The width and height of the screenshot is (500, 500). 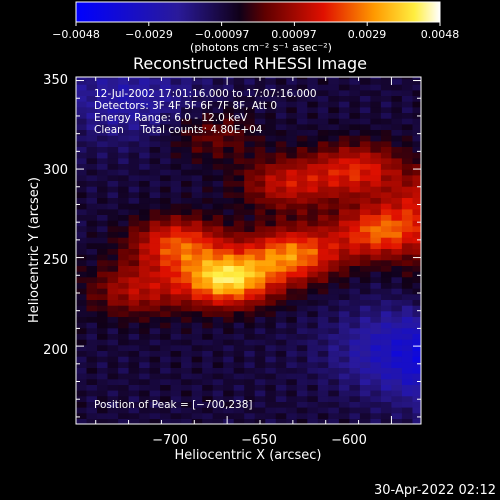 What do you see at coordinates (205, 94) in the screenshot?
I see `info-line-time-range: 12-Jul-2002 17:01:16.000 to 17:07:16.000` at bounding box center [205, 94].